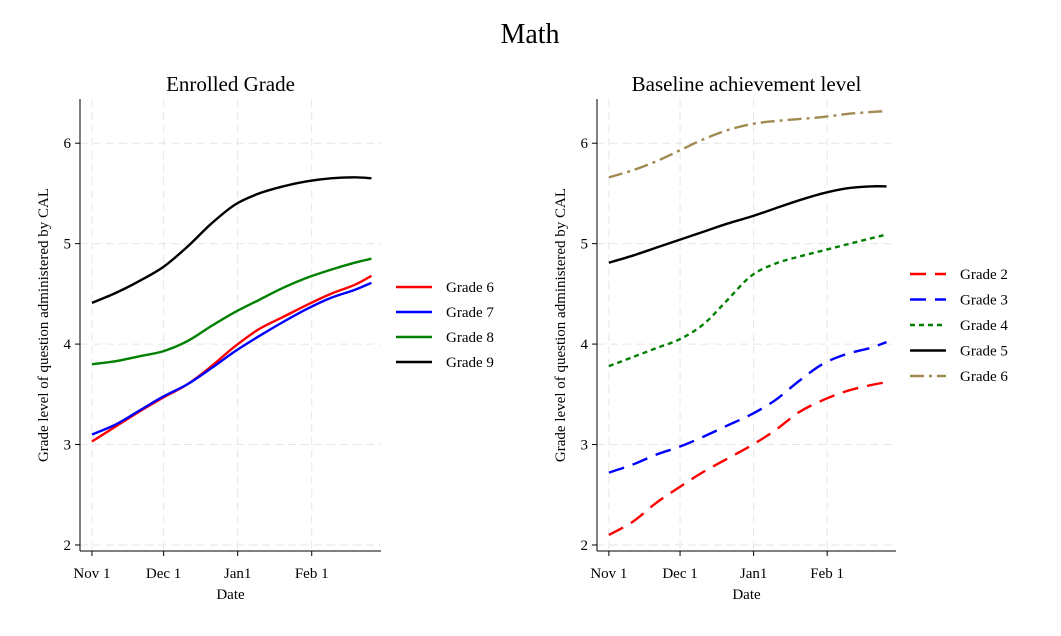 This screenshot has width=1061, height=636. What do you see at coordinates (984, 301) in the screenshot?
I see `legend-label-grade-3: Grade 3` at bounding box center [984, 301].